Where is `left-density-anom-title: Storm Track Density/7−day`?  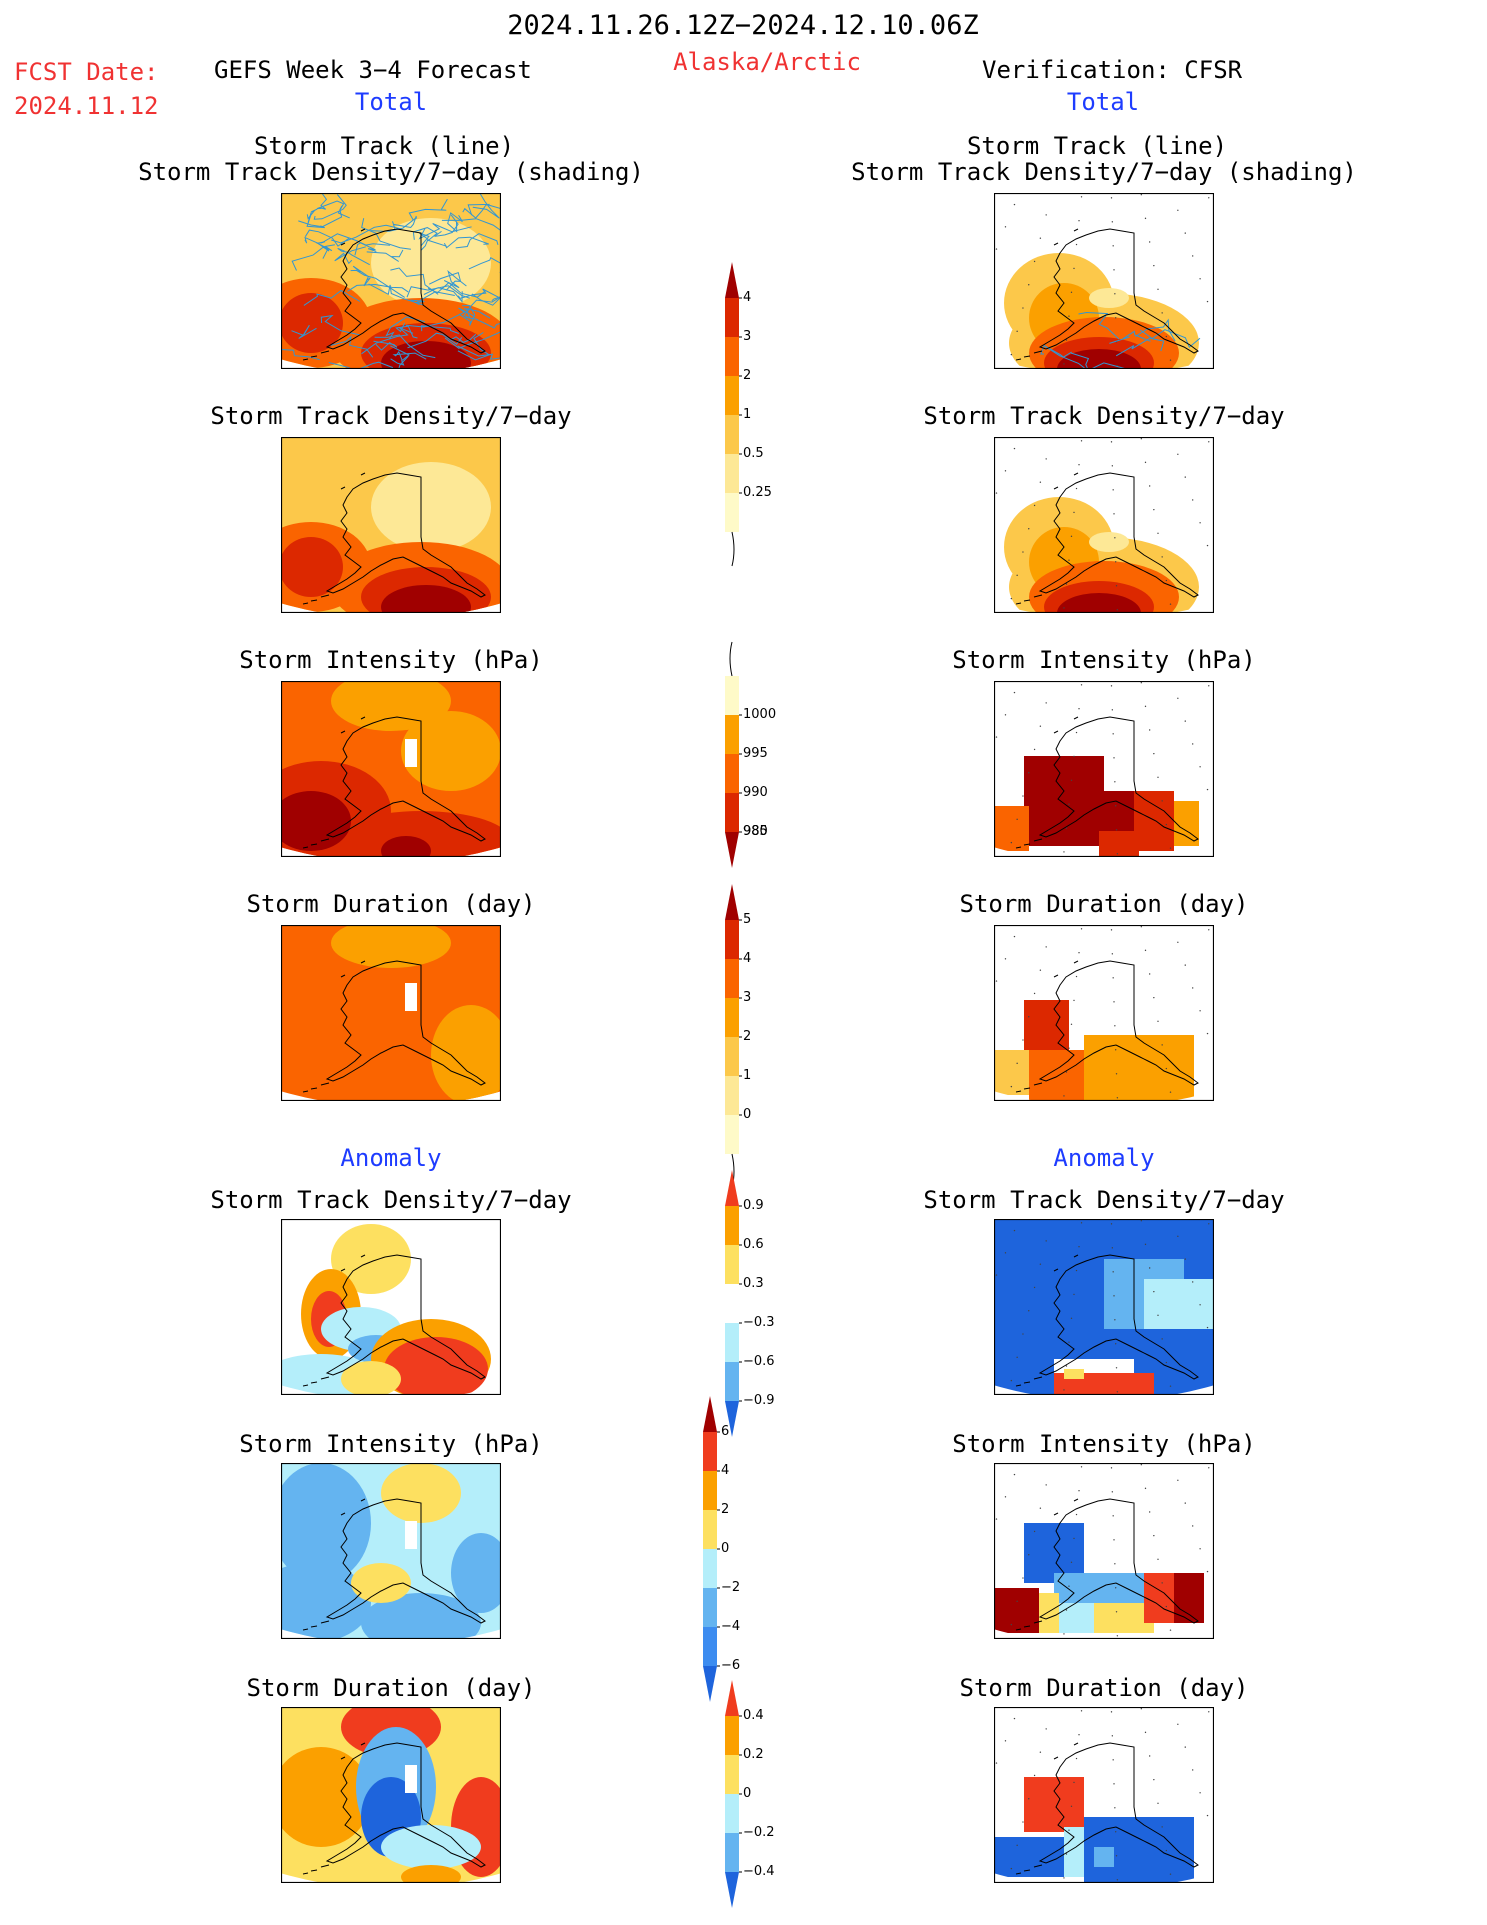 left-density-anom-title: Storm Track Density/7−day is located at coordinates (391, 1200).